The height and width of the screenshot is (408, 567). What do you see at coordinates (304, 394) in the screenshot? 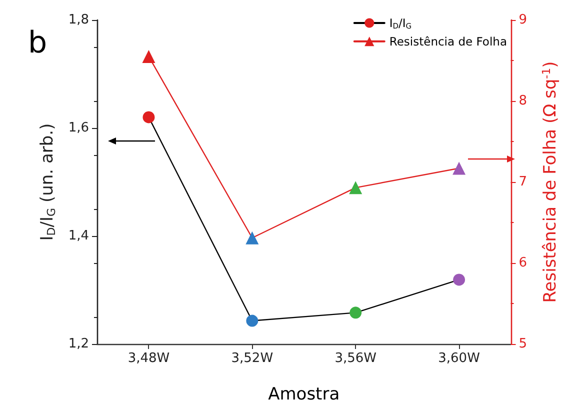
I see `x-axis-title: Amostra` at bounding box center [304, 394].